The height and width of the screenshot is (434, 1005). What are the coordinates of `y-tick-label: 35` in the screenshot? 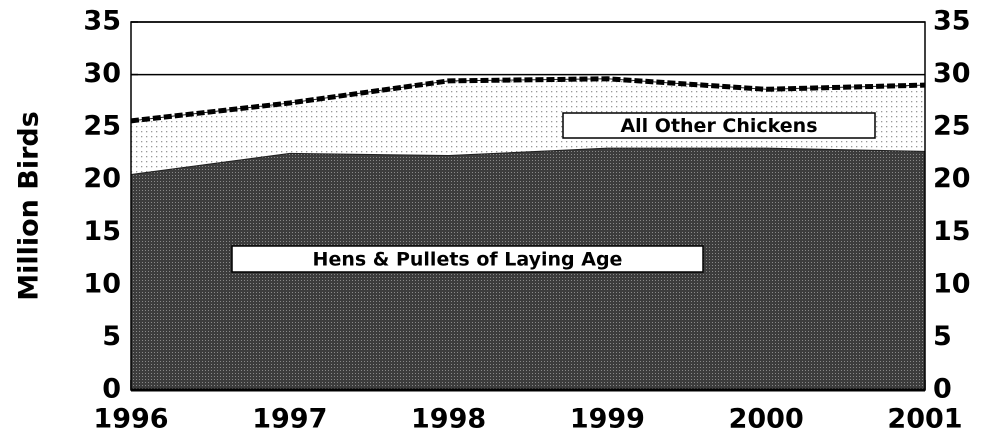 It's located at (102, 21).